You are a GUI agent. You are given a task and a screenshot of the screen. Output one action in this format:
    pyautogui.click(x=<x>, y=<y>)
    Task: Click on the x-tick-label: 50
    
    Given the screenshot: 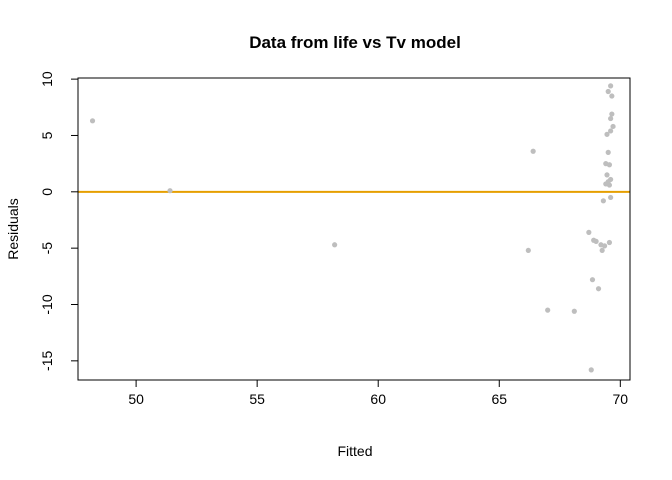 What is the action you would take?
    pyautogui.click(x=136, y=399)
    